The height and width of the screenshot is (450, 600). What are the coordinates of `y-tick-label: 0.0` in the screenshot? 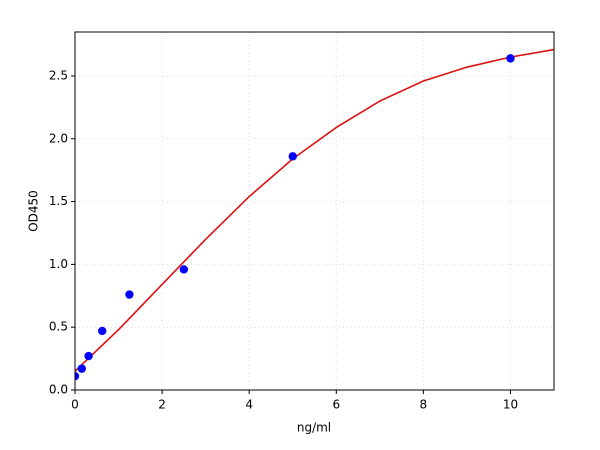 It's located at (58, 390).